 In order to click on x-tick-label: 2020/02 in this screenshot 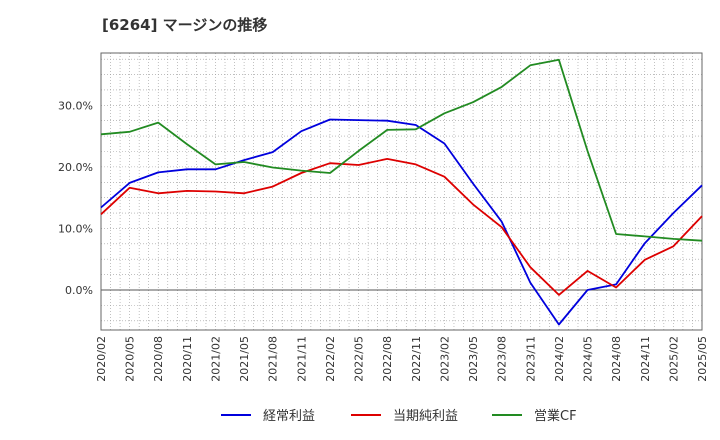, I will do `click(101, 359)`.